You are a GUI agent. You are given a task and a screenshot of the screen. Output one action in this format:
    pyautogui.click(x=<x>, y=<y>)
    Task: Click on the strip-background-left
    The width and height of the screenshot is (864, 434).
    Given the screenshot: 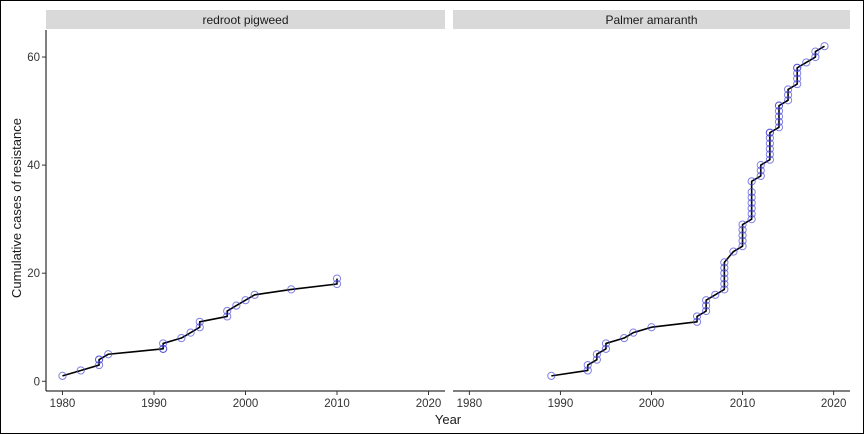 What is the action you would take?
    pyautogui.click(x=245, y=19)
    